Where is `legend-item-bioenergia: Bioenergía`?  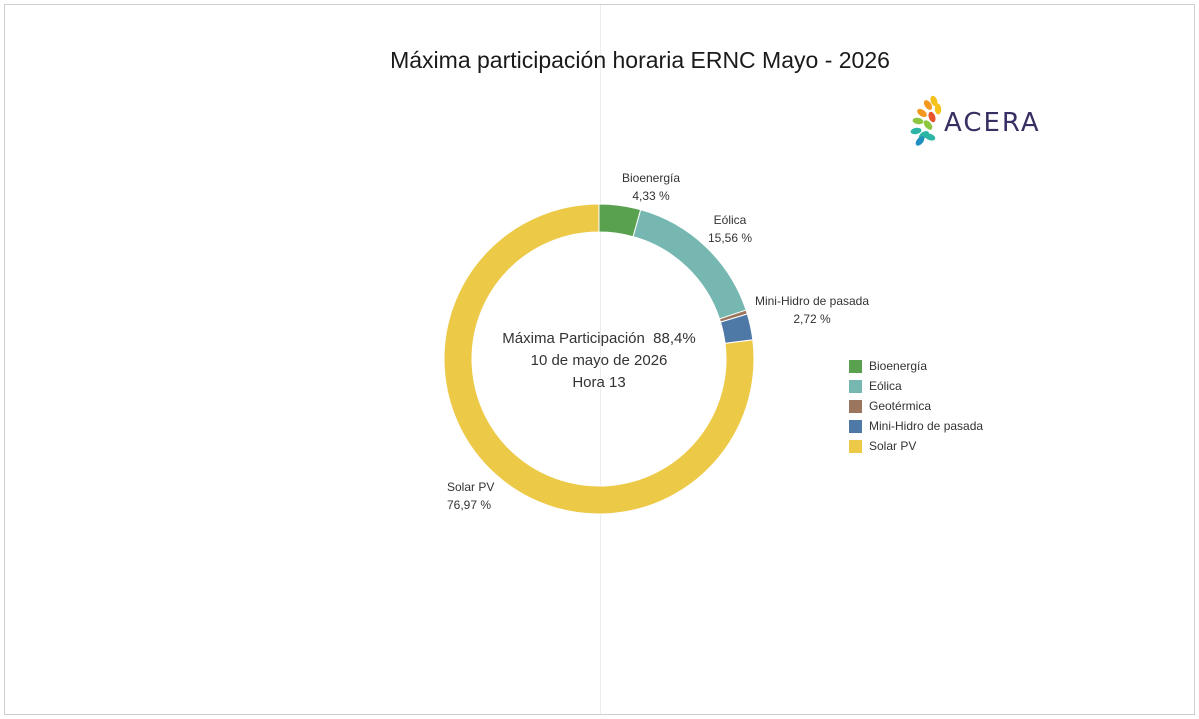 legend-item-bioenergia: Bioenergía is located at coordinates (916, 366).